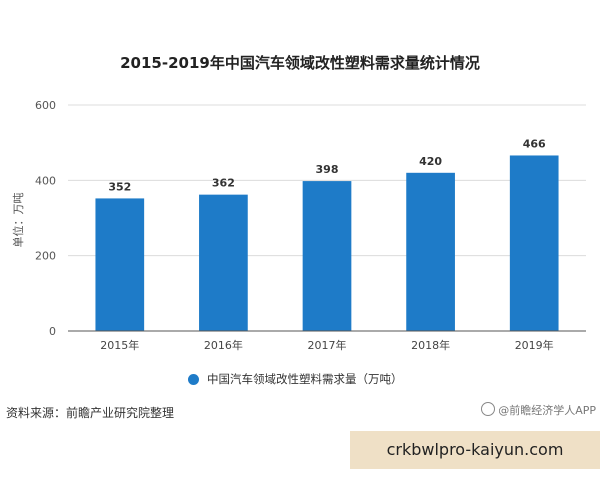  Describe the element at coordinates (45, 105) in the screenshot. I see `y-tick-label: 600` at that location.